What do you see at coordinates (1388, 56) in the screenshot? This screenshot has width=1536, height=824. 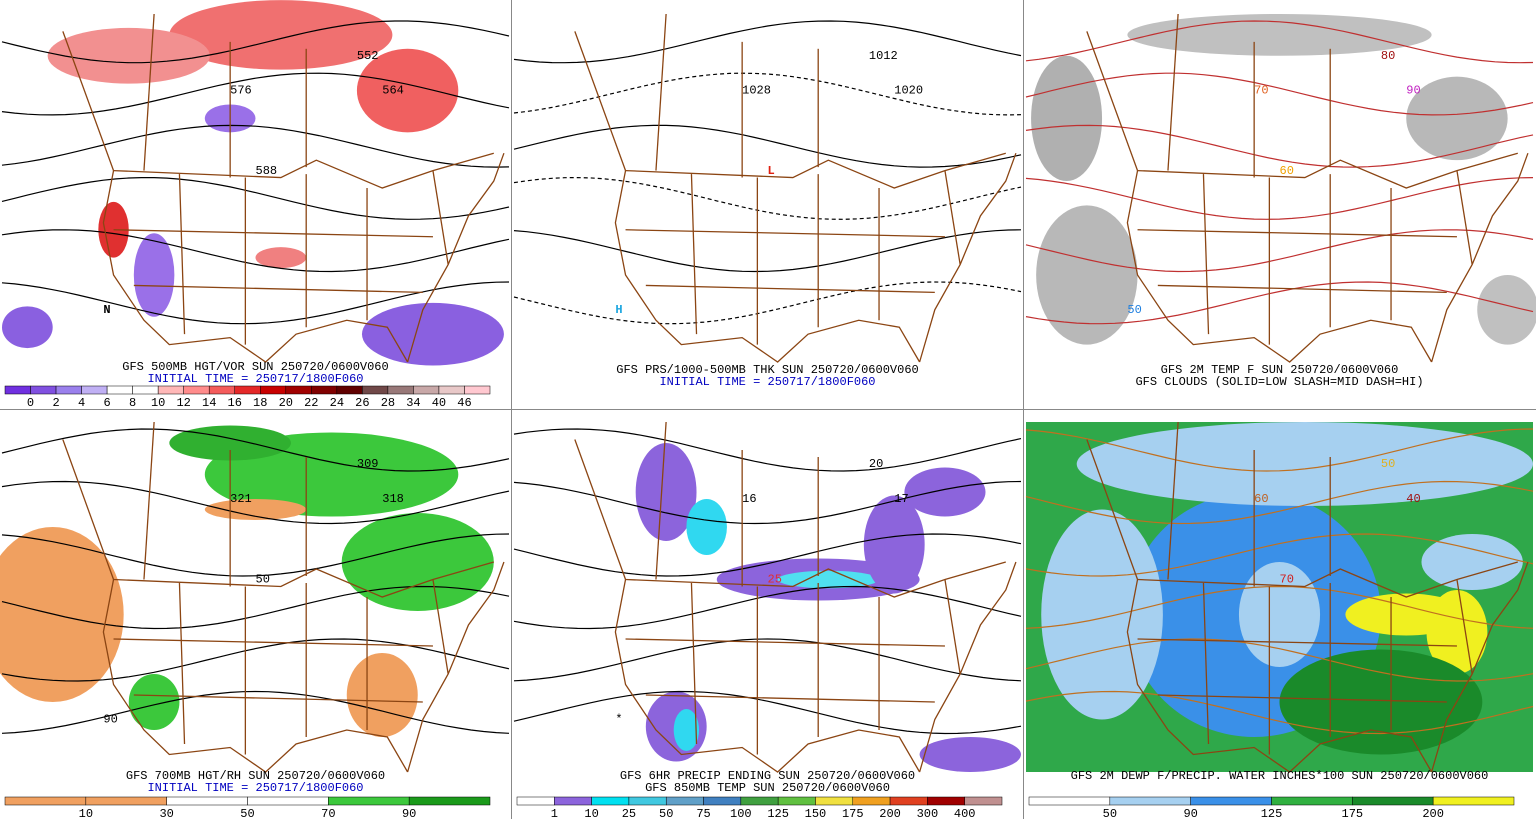 I see `map-label: 80` at bounding box center [1388, 56].